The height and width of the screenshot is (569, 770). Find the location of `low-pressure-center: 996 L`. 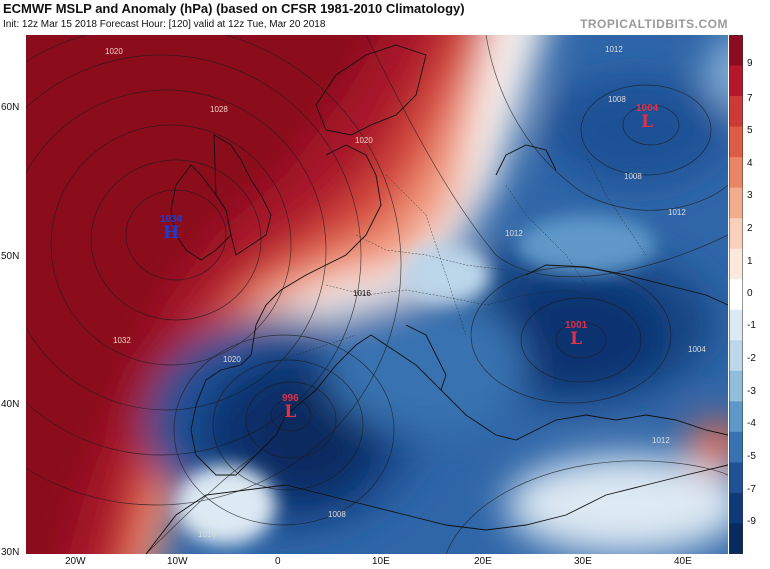

low-pressure-center: 996 L is located at coordinates (290, 407).